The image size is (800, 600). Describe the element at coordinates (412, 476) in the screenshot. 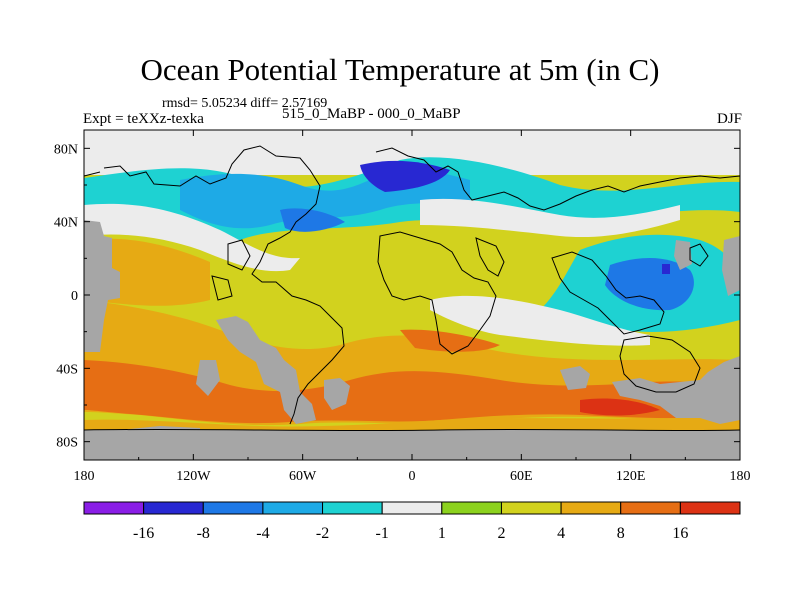

I see `x-tick-label: 0` at that location.